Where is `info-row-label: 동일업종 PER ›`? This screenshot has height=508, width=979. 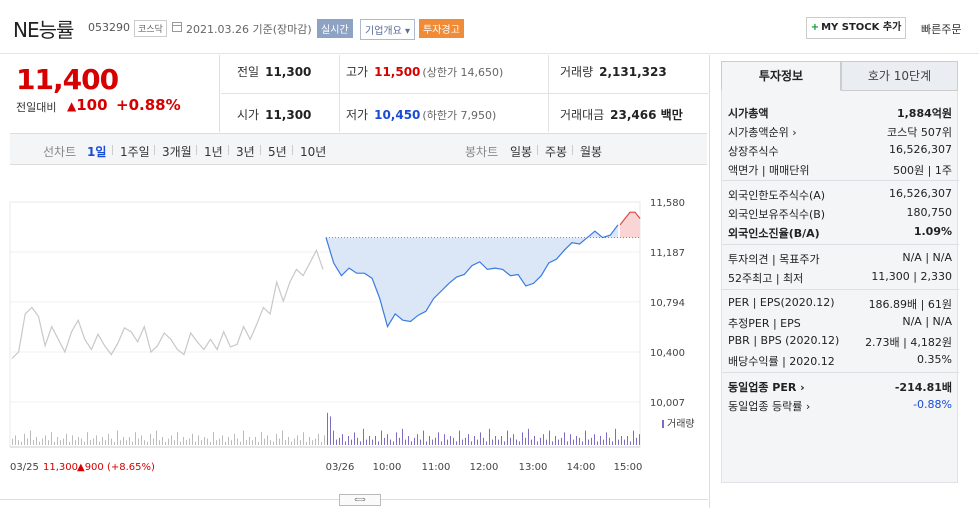 info-row-label: 동일업종 PER › is located at coordinates (766, 387).